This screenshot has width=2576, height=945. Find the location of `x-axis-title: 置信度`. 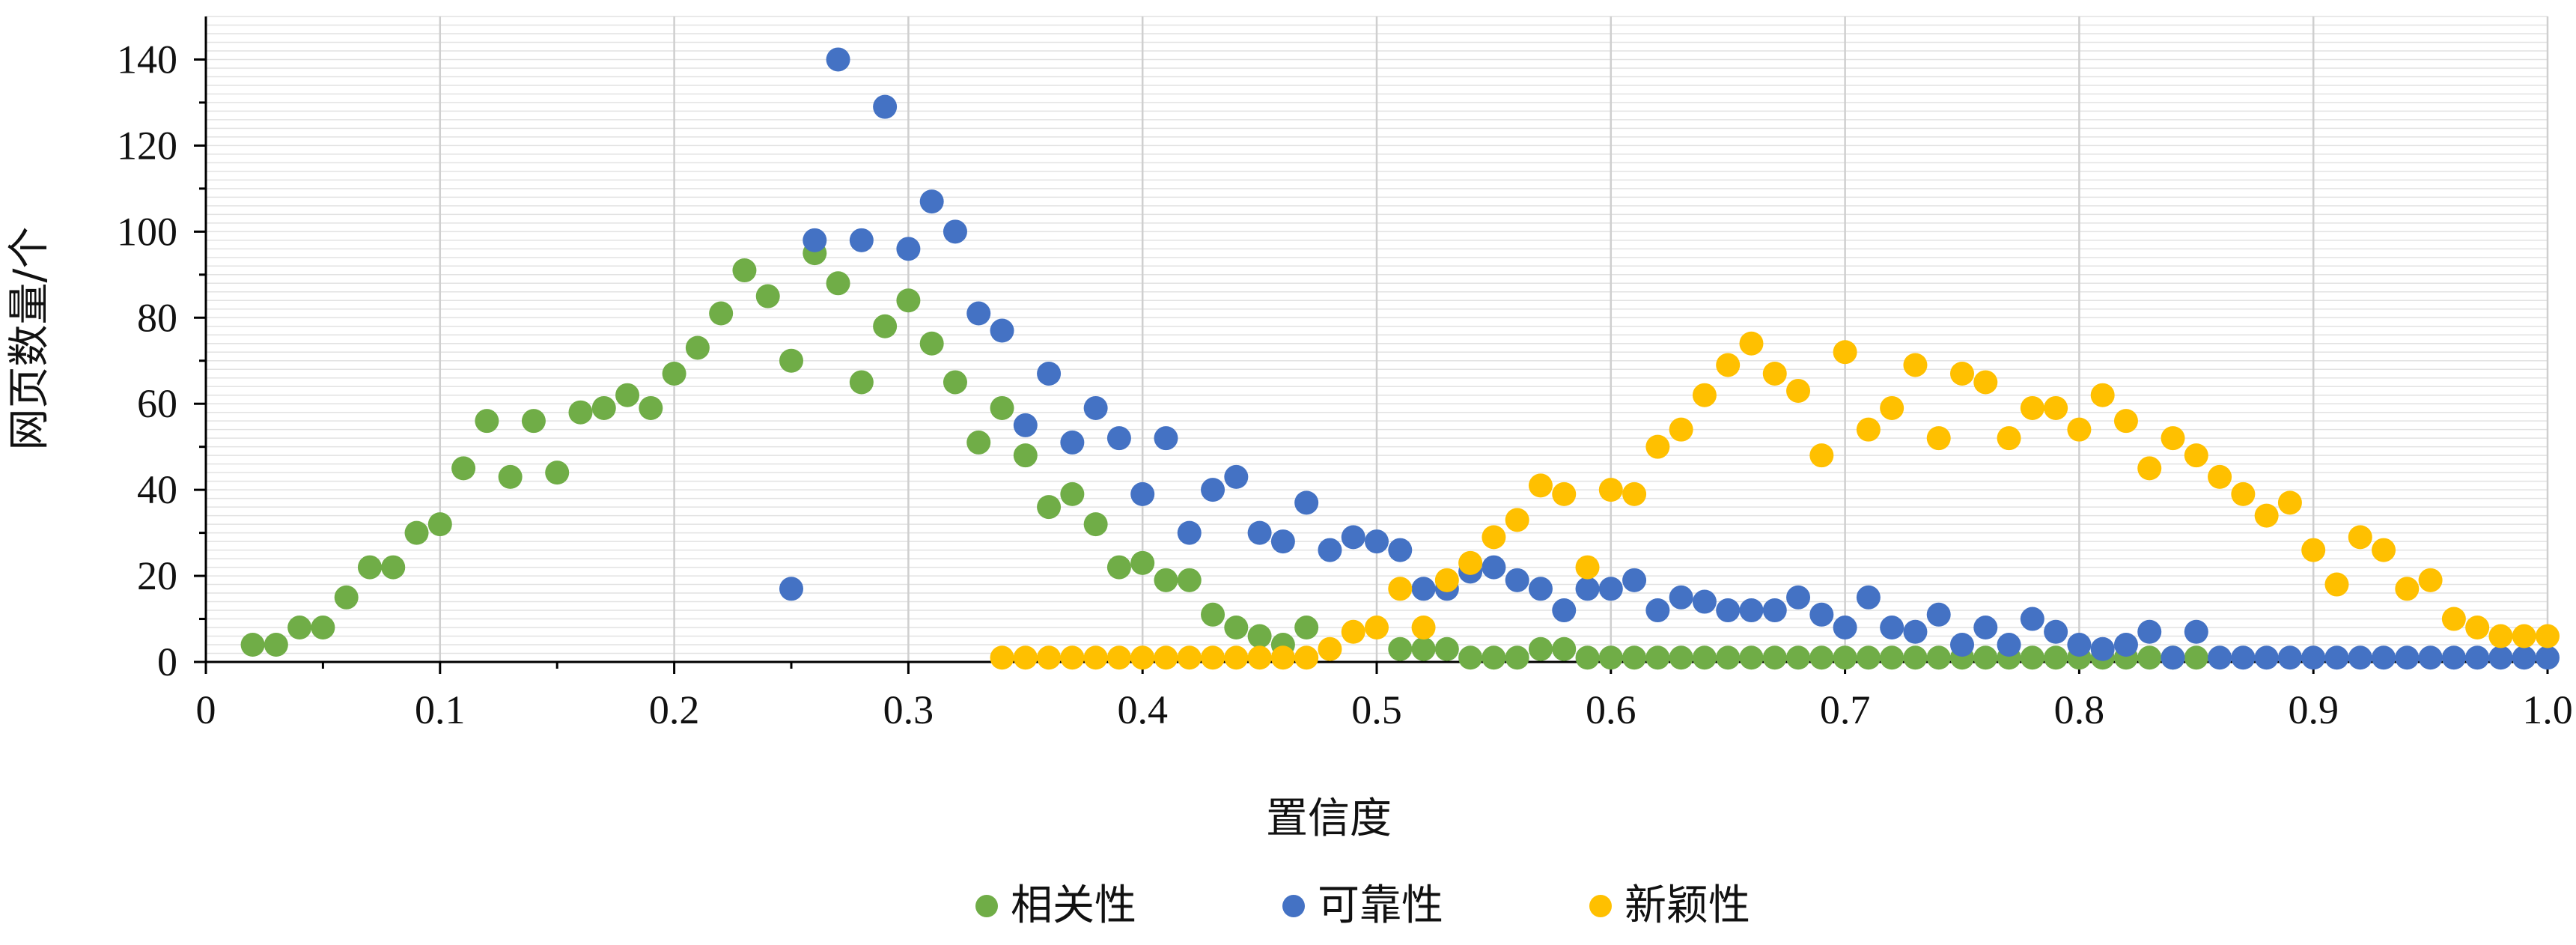

x-axis-title: 置信度 is located at coordinates (1329, 818).